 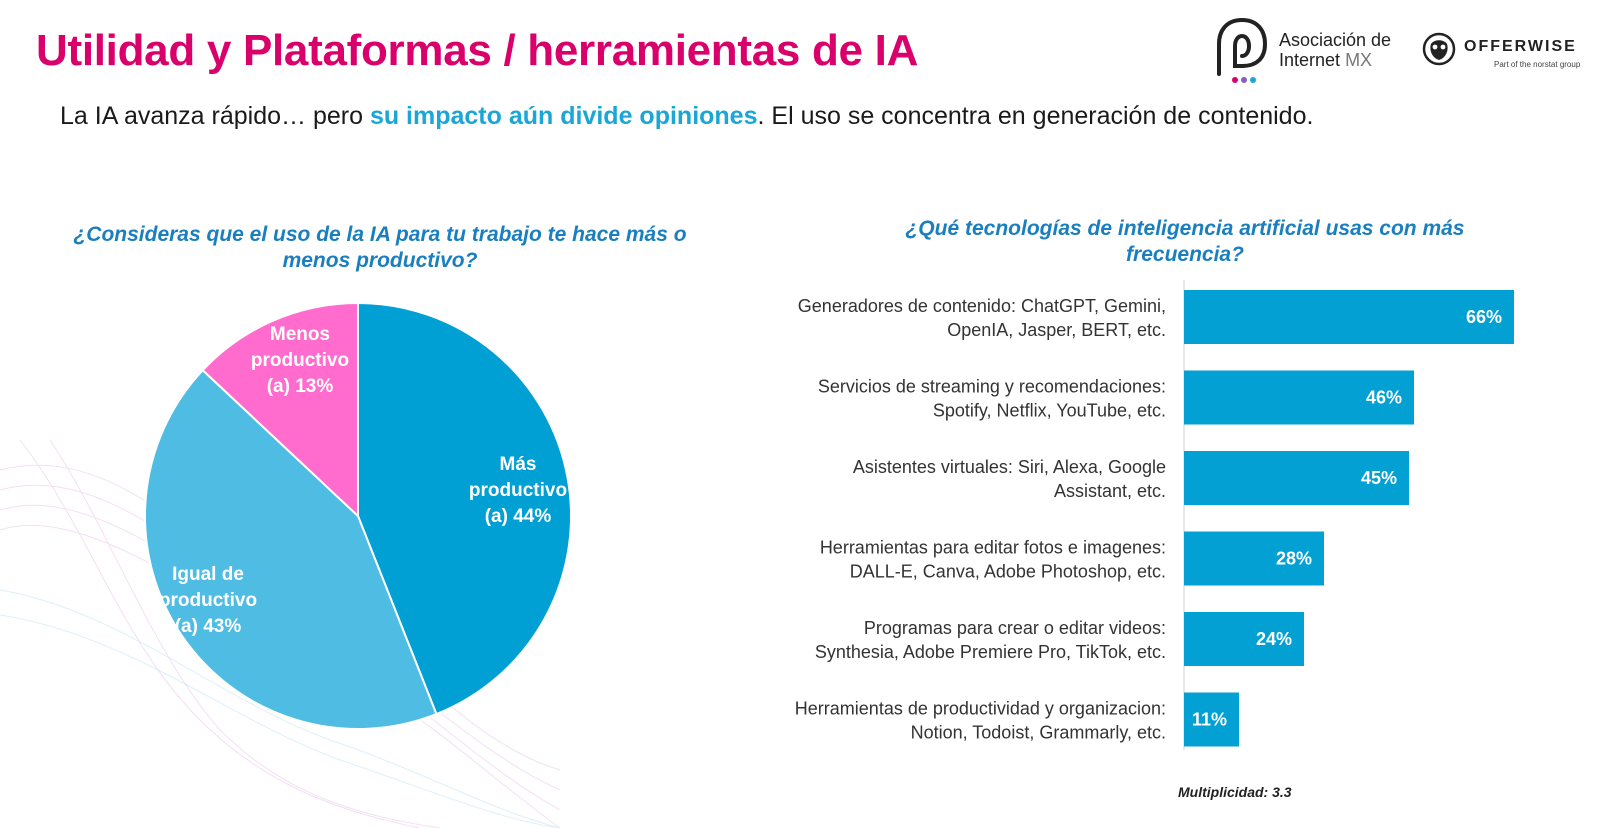 I want to click on aim-logo: Asociación de Internet MX, so click(x=1313, y=51).